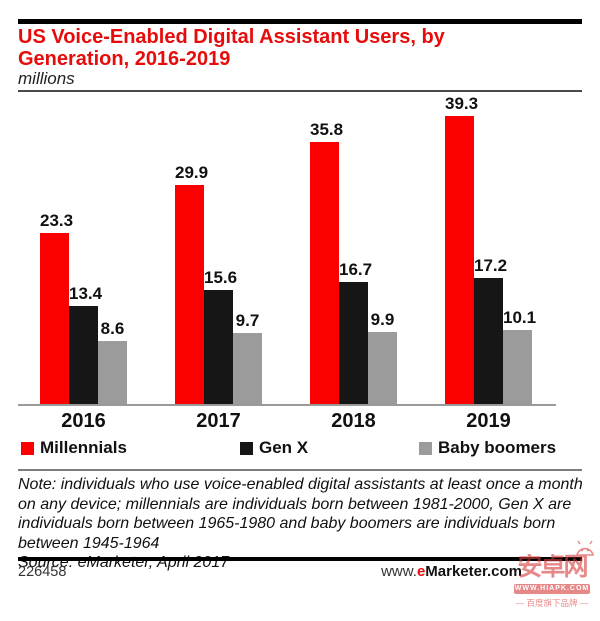  What do you see at coordinates (517, 367) in the screenshot?
I see `bar-baby-boomers-2019` at bounding box center [517, 367].